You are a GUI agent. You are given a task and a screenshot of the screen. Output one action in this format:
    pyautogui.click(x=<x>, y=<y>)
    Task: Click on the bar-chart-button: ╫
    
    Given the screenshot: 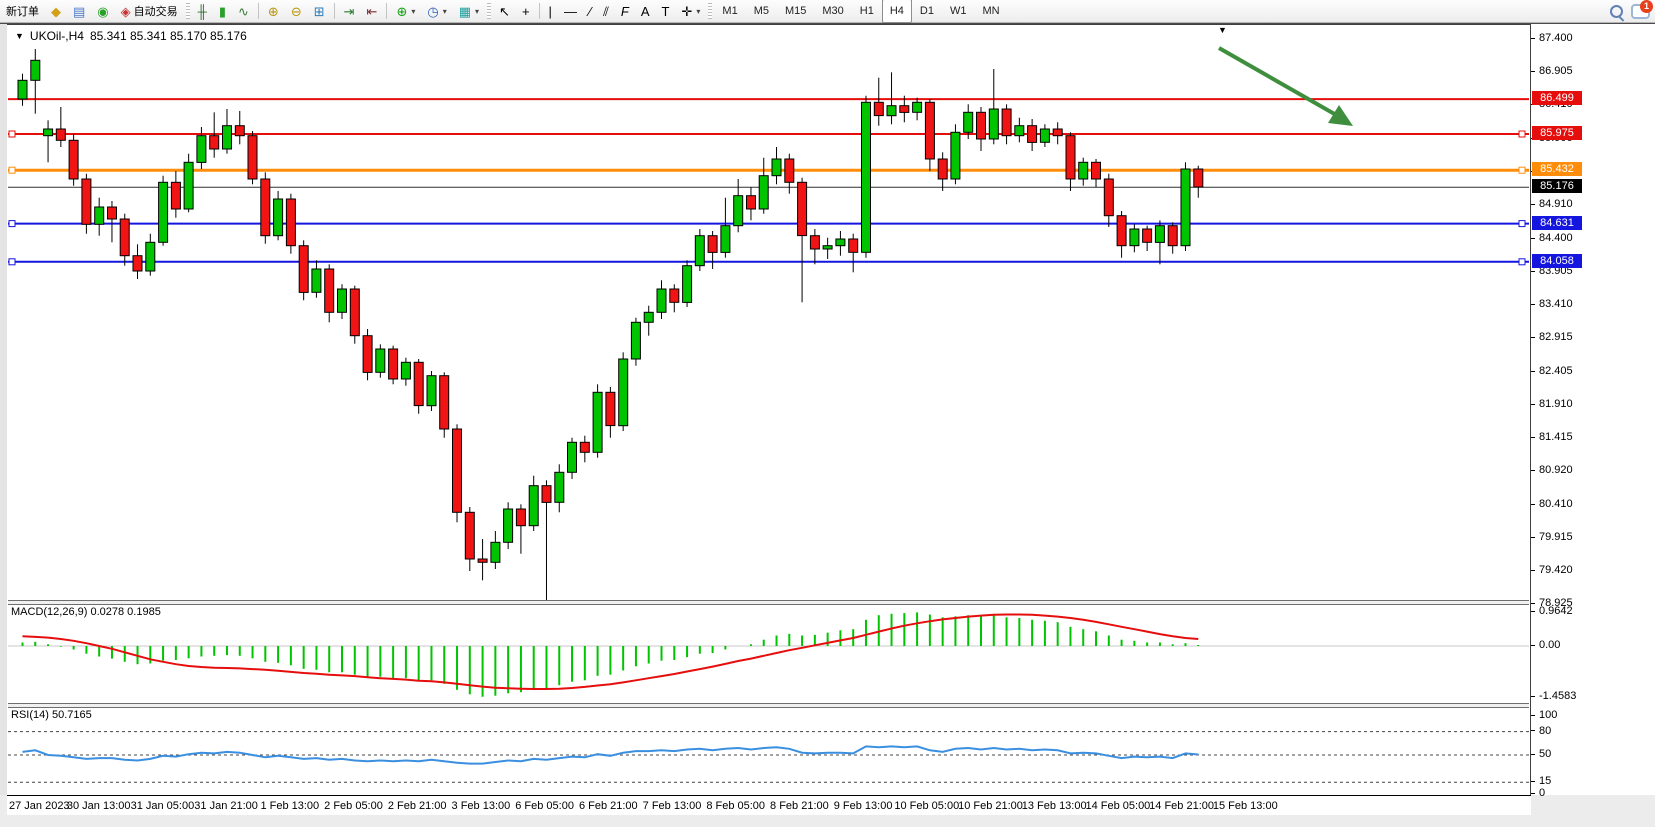 What is the action you would take?
    pyautogui.click(x=202, y=11)
    